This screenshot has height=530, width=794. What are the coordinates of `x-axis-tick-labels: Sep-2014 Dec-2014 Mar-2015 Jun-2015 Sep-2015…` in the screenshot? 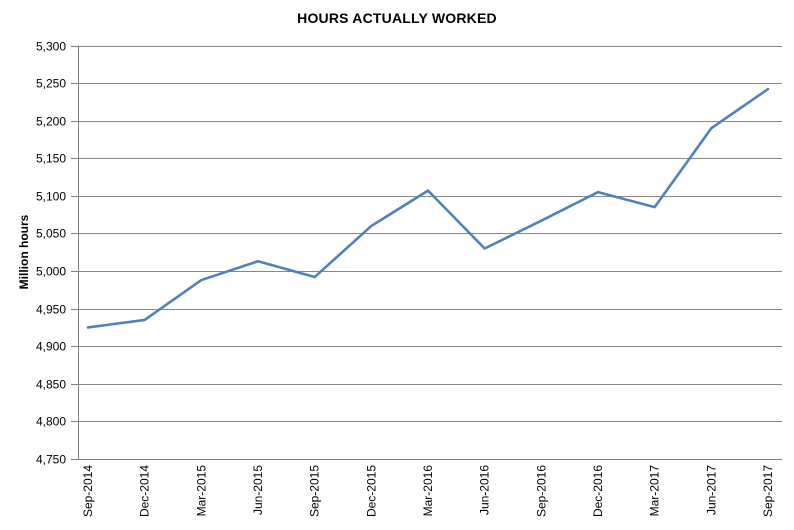 It's located at (428, 491).